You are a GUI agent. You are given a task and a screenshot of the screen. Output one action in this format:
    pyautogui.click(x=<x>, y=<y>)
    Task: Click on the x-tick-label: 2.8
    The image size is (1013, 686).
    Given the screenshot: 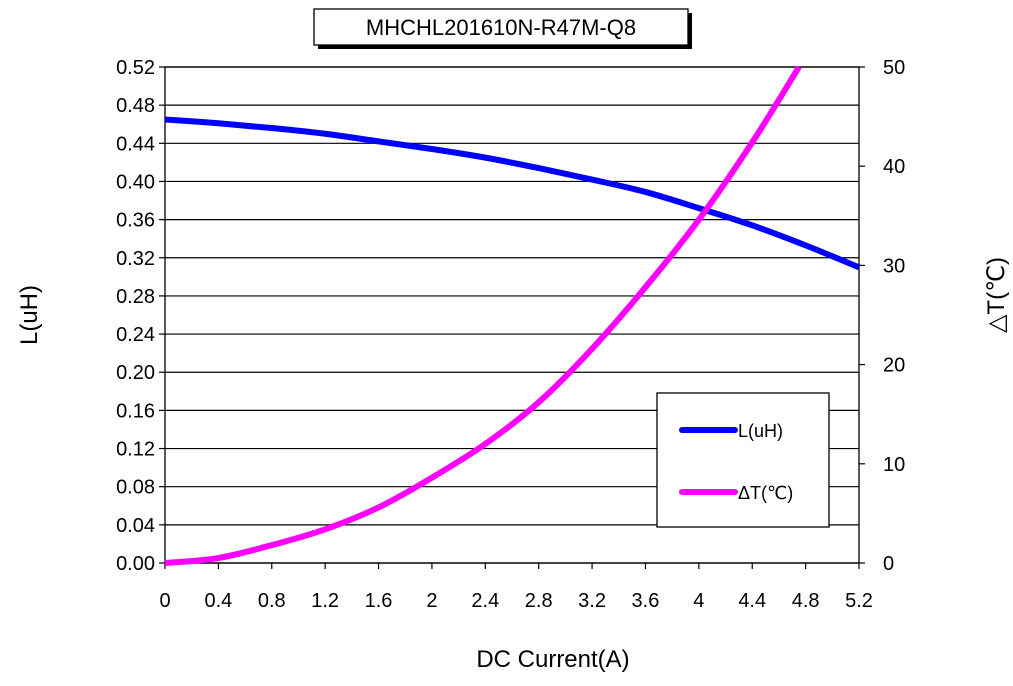 What is the action you would take?
    pyautogui.click(x=539, y=601)
    